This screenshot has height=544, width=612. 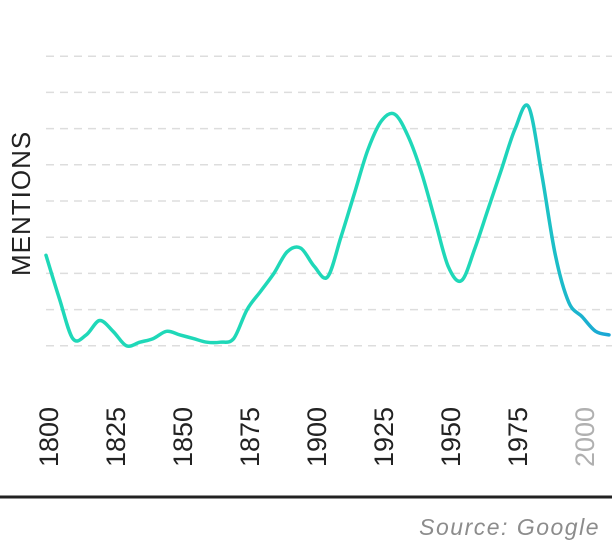 What do you see at coordinates (384, 437) in the screenshot?
I see `x-tick-label: 1925` at bounding box center [384, 437].